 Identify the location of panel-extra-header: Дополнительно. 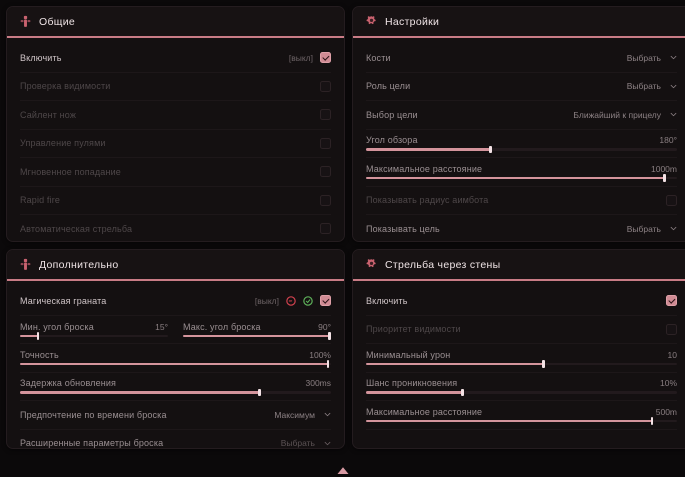
(175, 265).